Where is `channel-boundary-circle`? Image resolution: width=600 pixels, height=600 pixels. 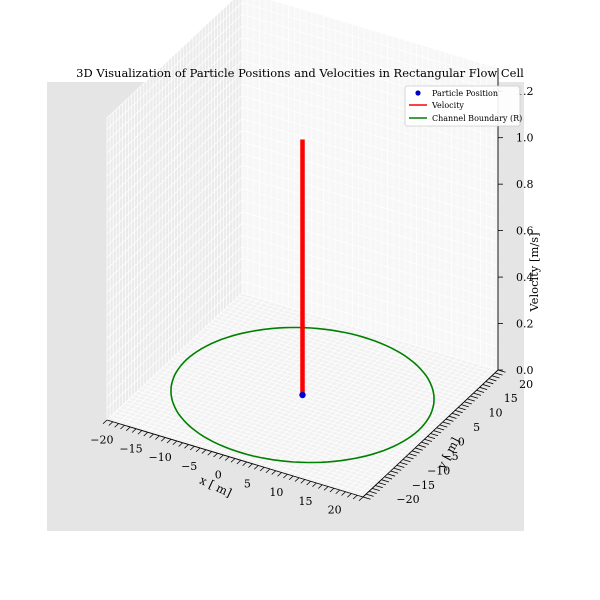
channel-boundary-circle is located at coordinates (302, 395).